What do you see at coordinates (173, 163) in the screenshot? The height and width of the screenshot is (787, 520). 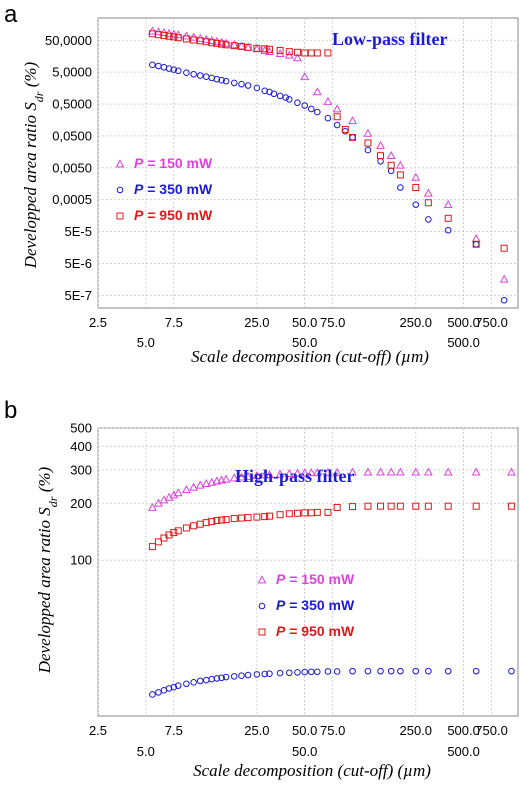 I see `legend-label: P = 150 mW` at bounding box center [173, 163].